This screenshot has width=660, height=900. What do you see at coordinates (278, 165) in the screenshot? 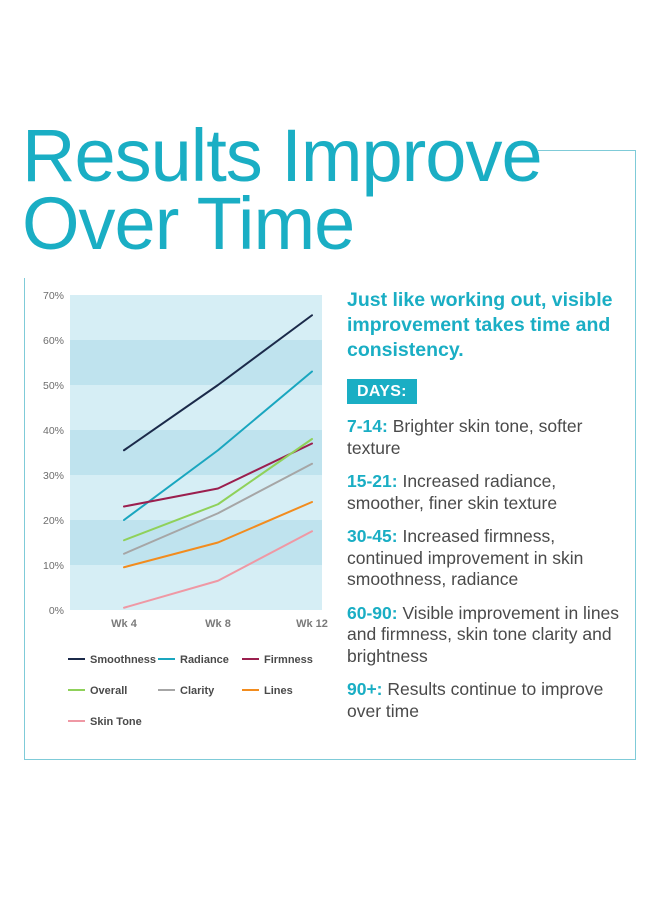
I see `title-background-top` at bounding box center [278, 165].